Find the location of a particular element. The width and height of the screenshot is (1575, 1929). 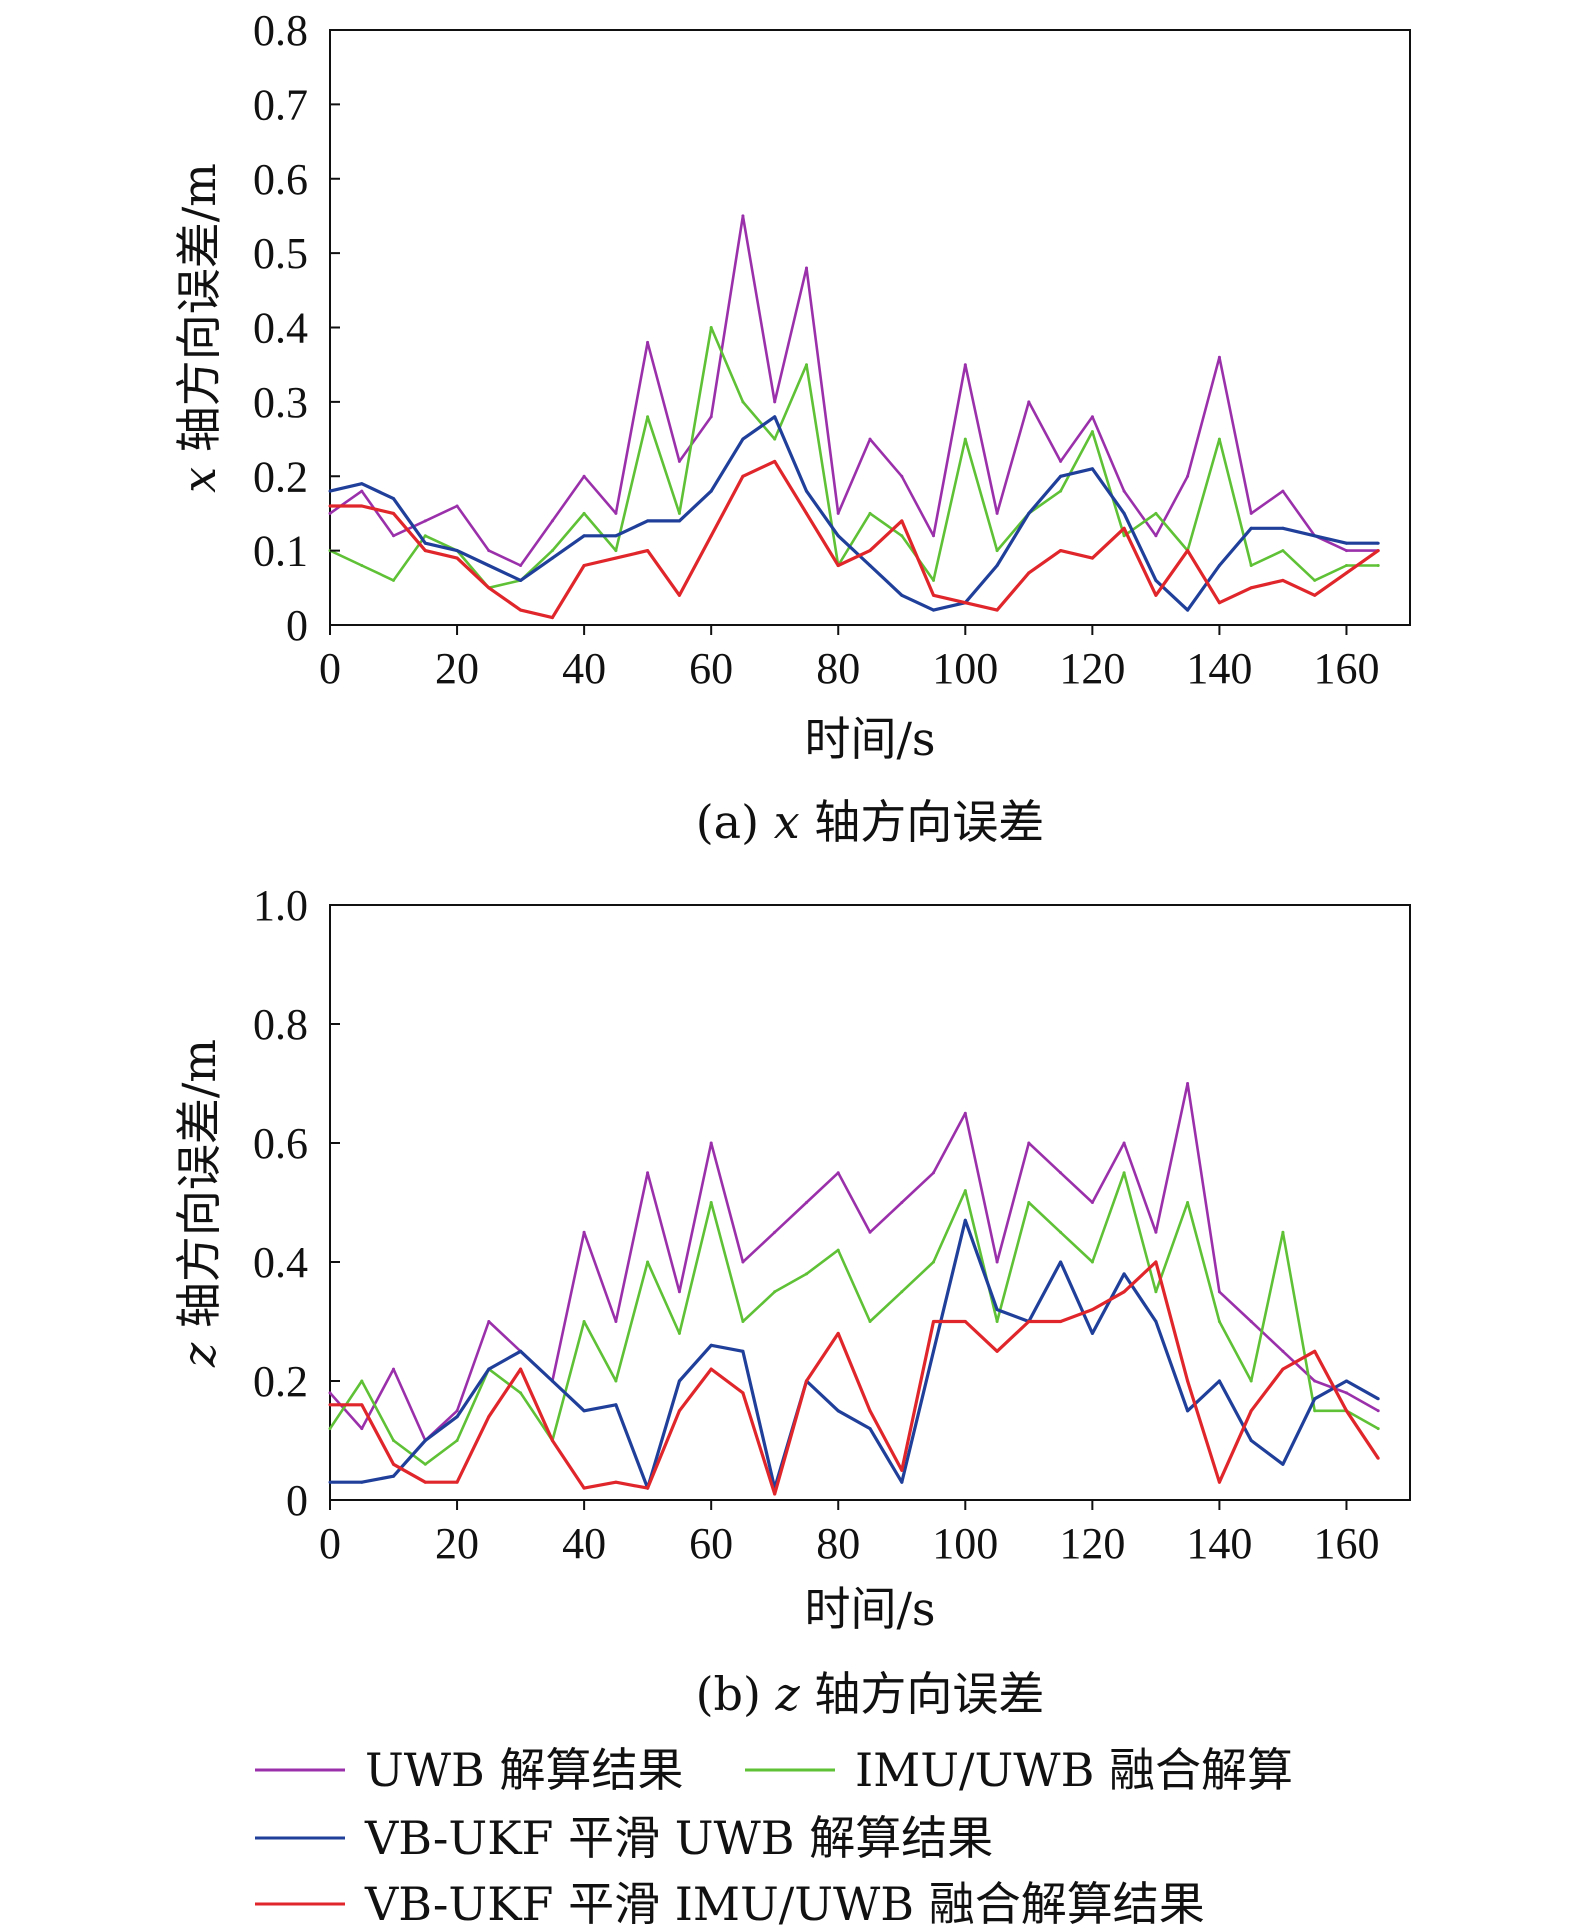

legend-item-uwb: UWB 解算结果 is located at coordinates (469, 1770).